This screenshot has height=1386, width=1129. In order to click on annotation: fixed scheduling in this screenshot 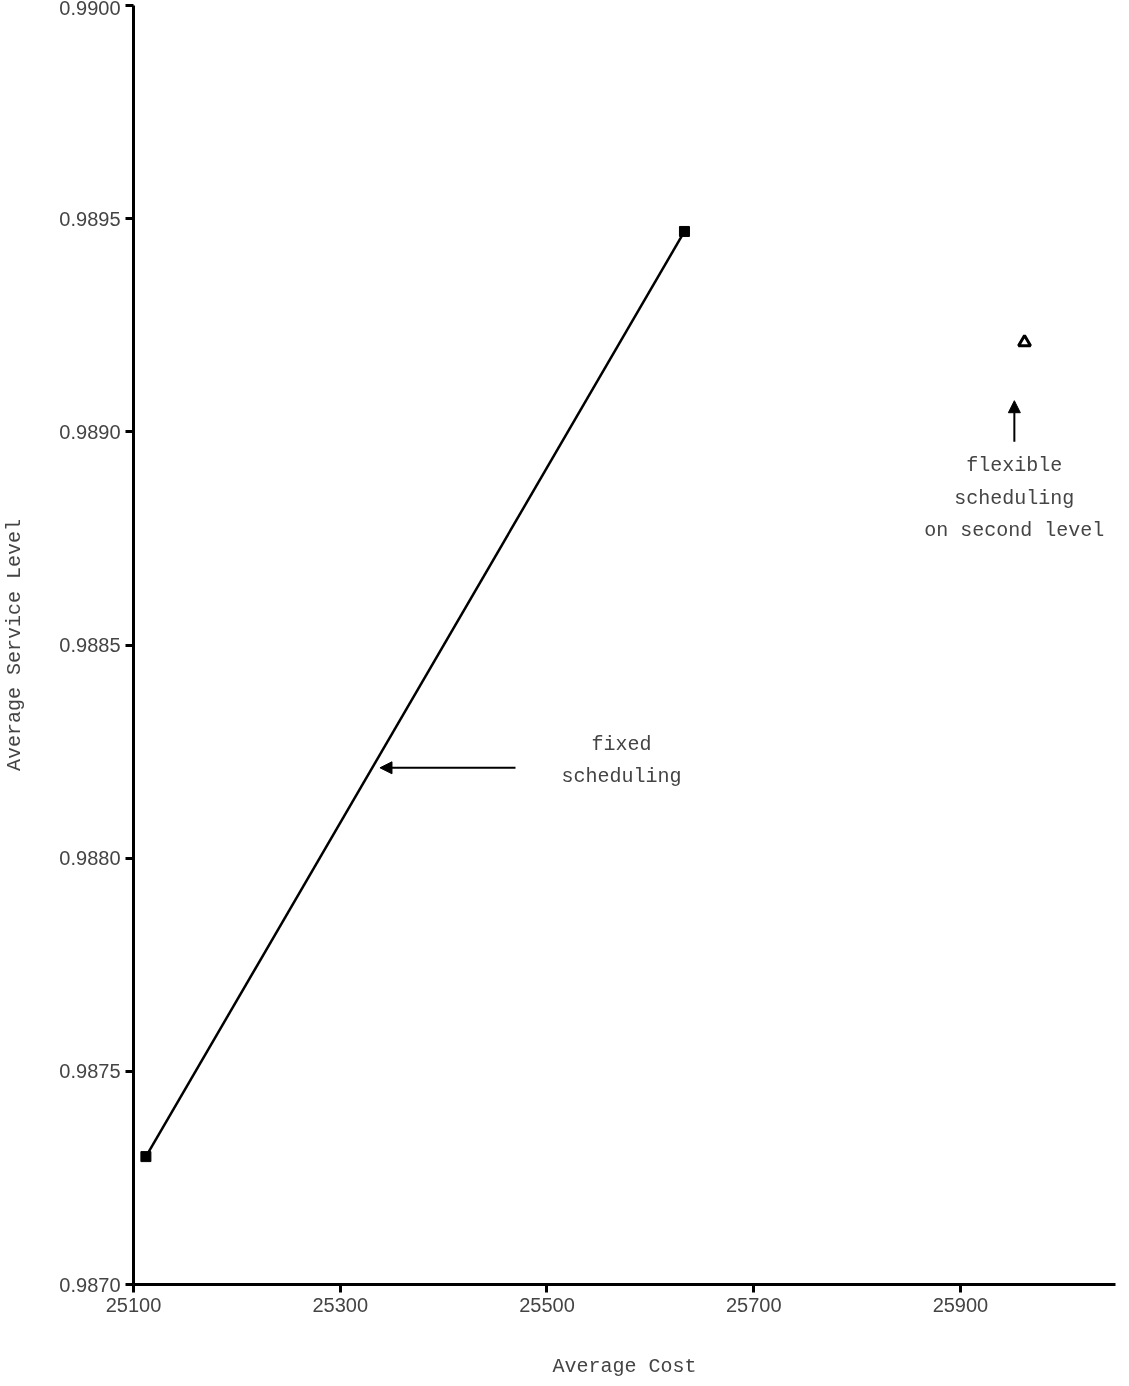, I will do `click(621, 761)`.